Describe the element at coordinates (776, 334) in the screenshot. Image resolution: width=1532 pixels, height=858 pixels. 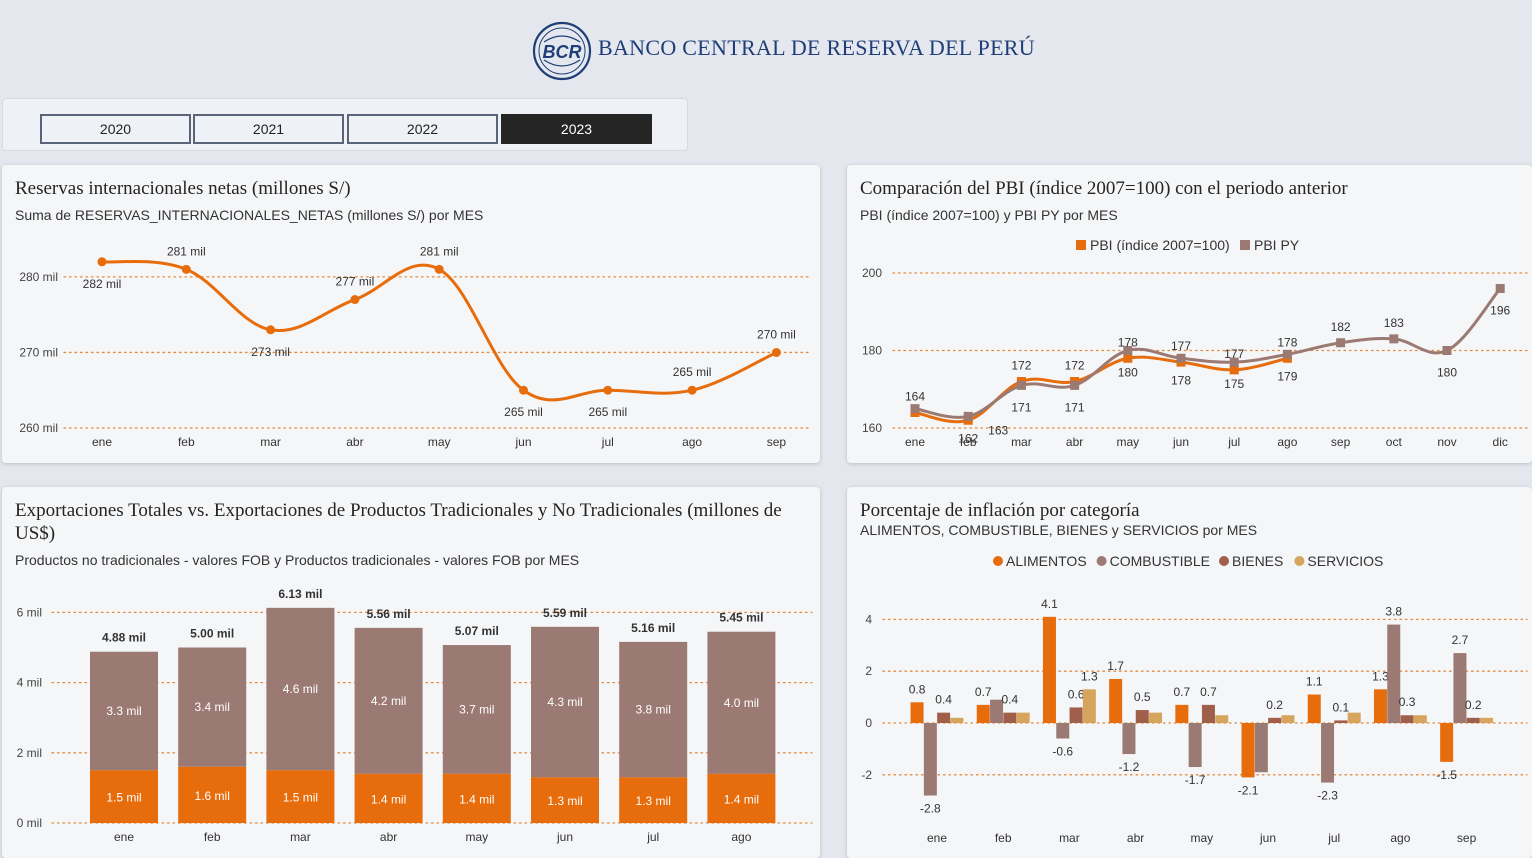
I see `reservas-data-label: 270 mil` at that location.